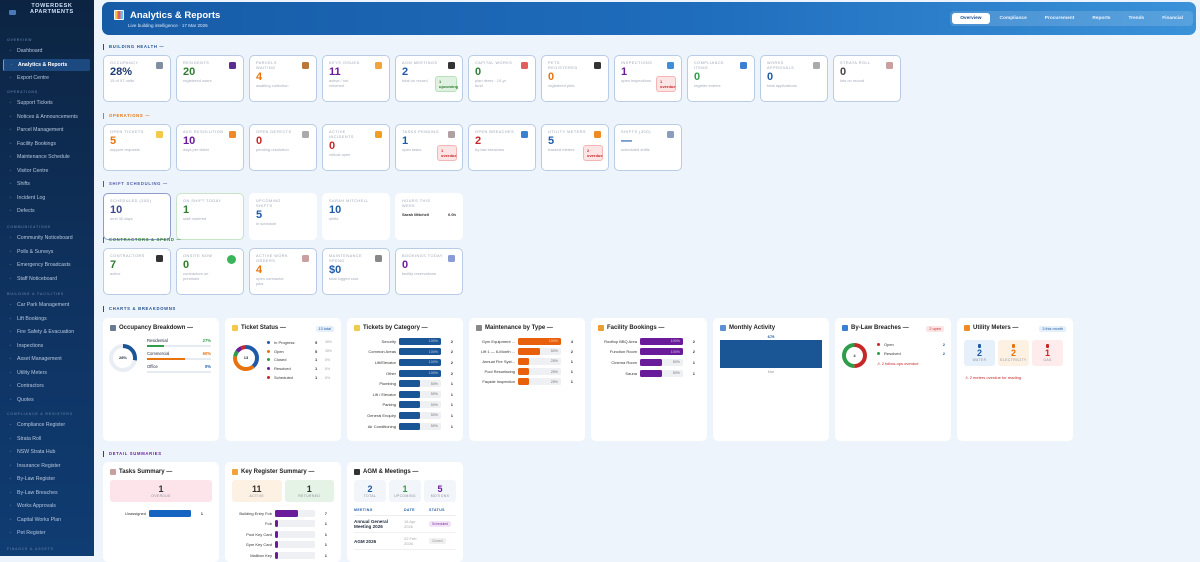  What do you see at coordinates (46, 332) in the screenshot?
I see `sidebar-item-fire-safety-evacuation: ◦ Fire Safety & Evacuation` at bounding box center [46, 332].